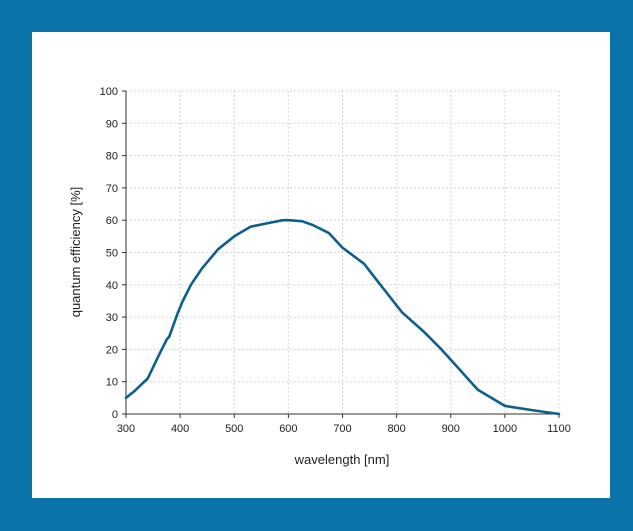  I want to click on x-tick-label: 300, so click(126, 429).